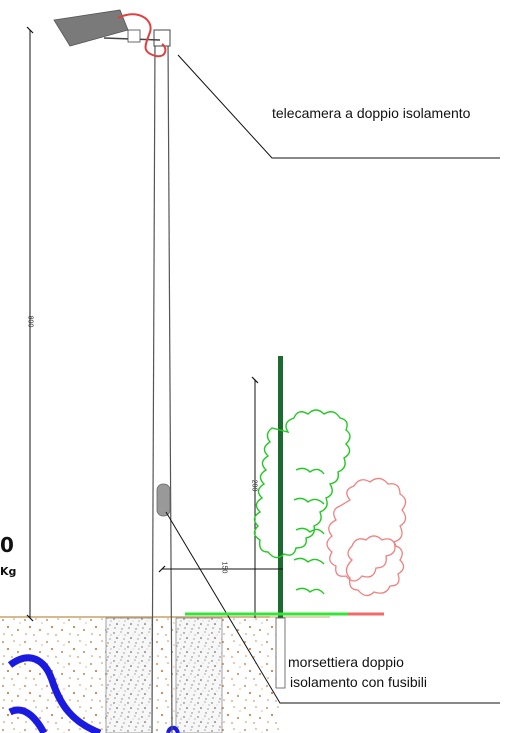 The height and width of the screenshot is (733, 532). Describe the element at coordinates (302, 502) in the screenshot. I see `hedge-front` at that location.